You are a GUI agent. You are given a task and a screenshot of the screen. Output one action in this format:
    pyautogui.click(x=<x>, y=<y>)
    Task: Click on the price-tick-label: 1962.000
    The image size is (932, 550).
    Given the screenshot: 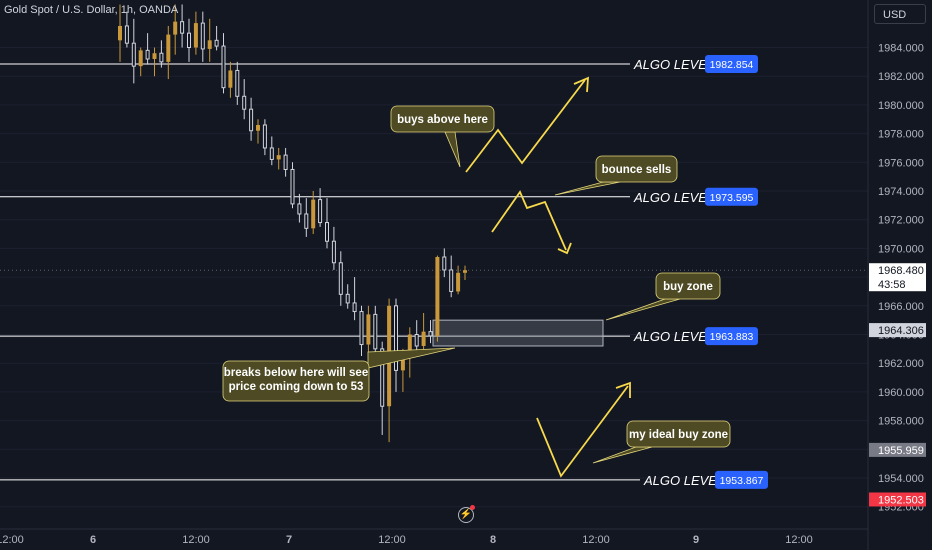 What is the action you would take?
    pyautogui.click(x=901, y=364)
    